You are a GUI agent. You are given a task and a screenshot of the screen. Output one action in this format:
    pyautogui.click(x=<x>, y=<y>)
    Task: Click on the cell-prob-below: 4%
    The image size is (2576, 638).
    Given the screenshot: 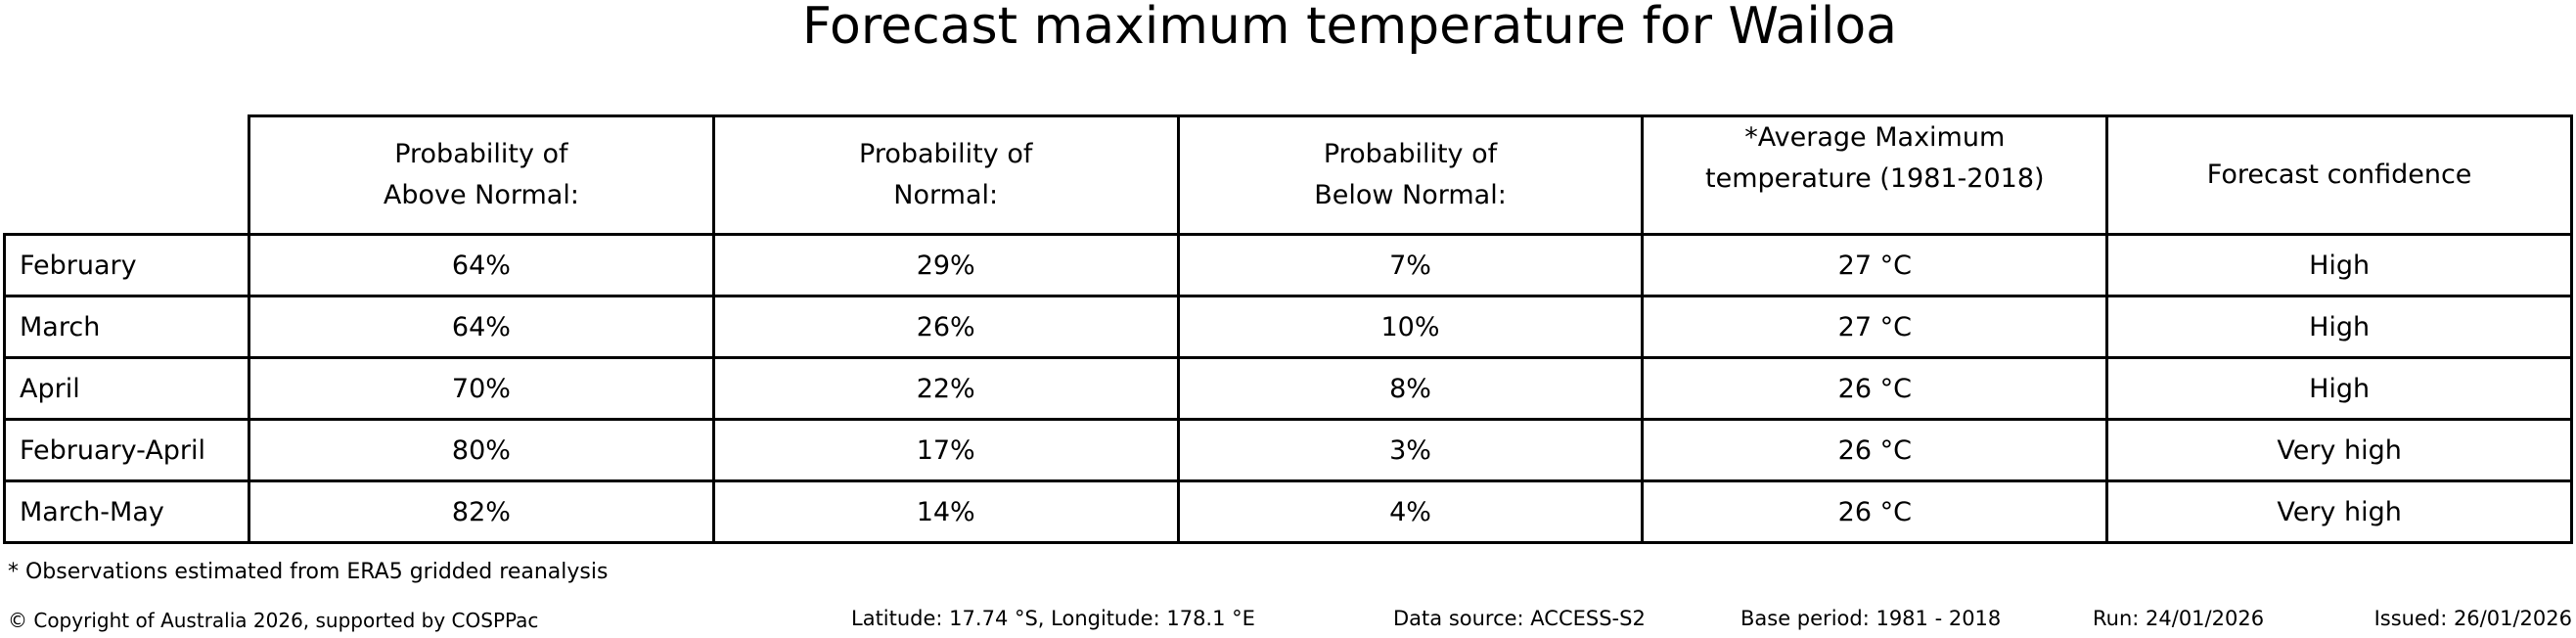 What is the action you would take?
    pyautogui.click(x=1410, y=512)
    